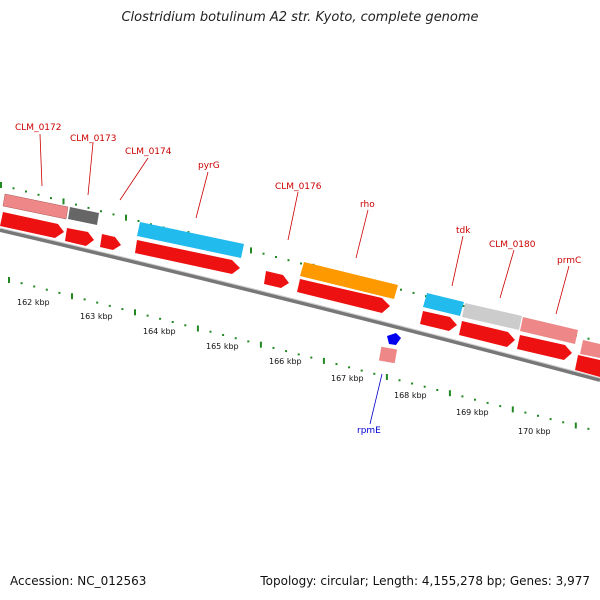 The image size is (600, 600). What do you see at coordinates (438, 321) in the screenshot?
I see `cds-tdk` at bounding box center [438, 321].